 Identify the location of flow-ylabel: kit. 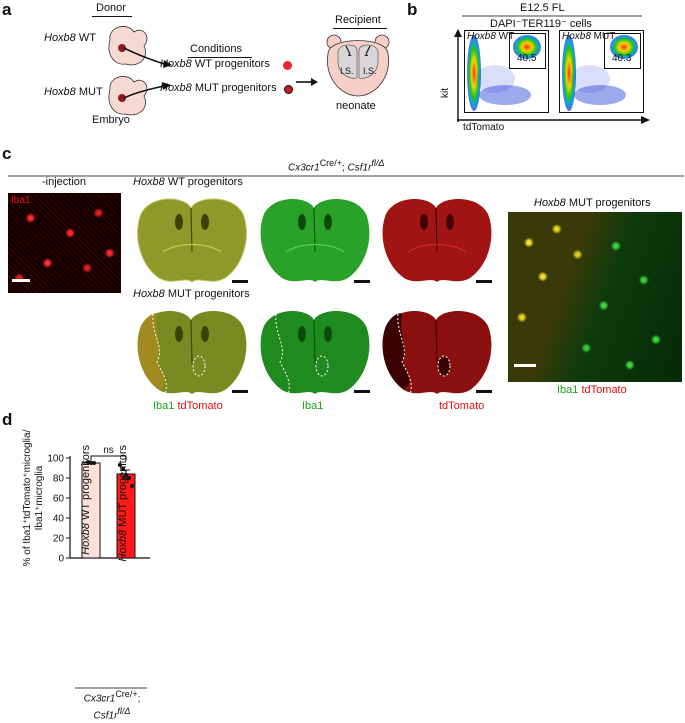
(445, 93).